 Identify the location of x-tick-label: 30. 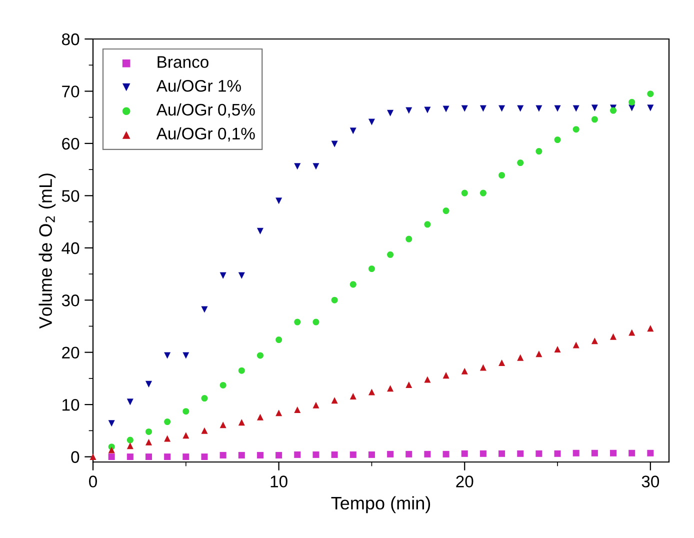
(651, 482).